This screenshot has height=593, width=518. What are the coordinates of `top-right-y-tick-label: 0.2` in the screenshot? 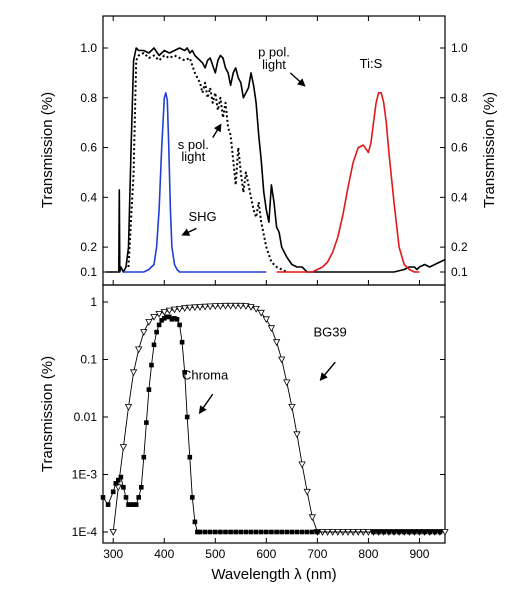 It's located at (459, 247).